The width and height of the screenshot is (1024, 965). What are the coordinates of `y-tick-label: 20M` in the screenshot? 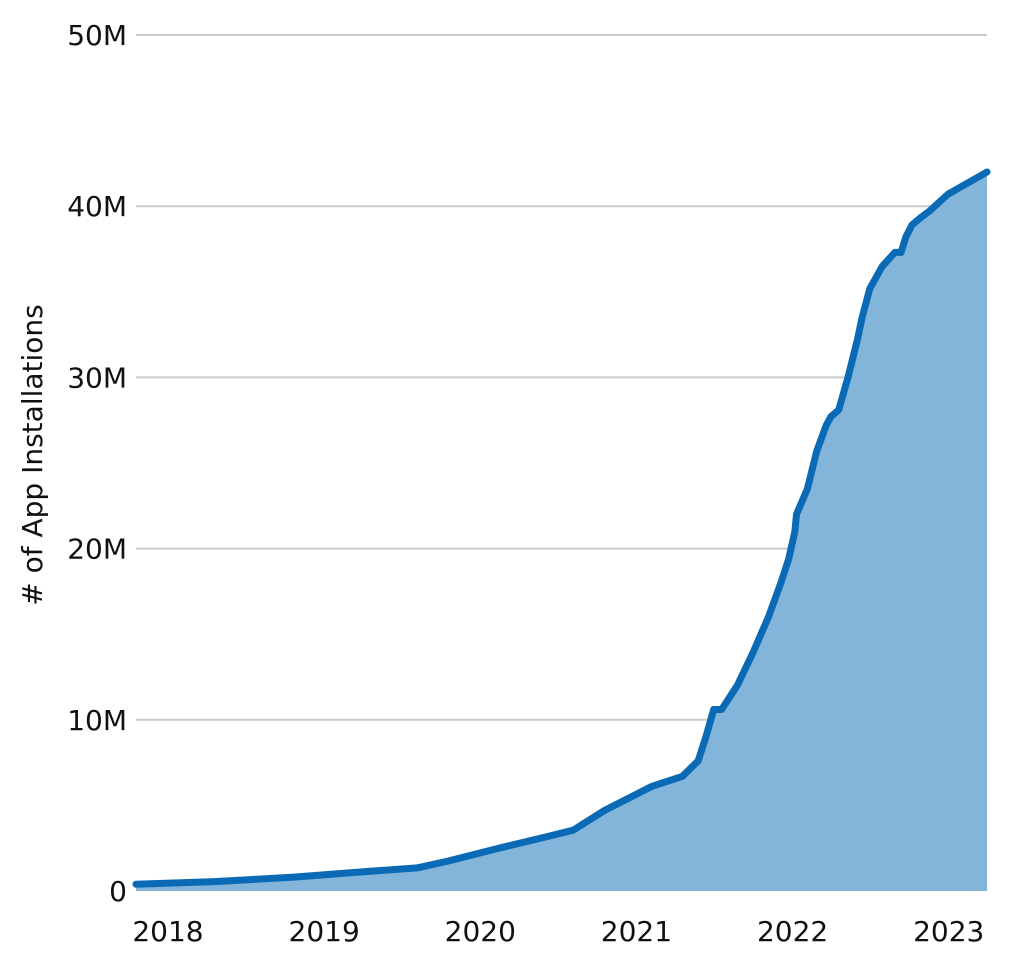 It's located at (97, 549).